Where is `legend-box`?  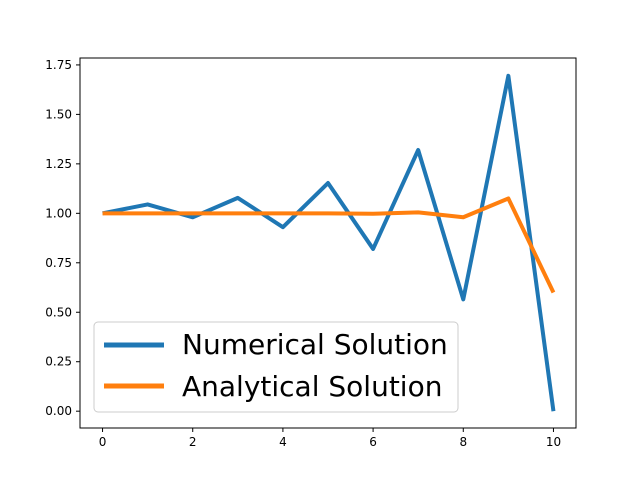
legend-box is located at coordinates (276, 367).